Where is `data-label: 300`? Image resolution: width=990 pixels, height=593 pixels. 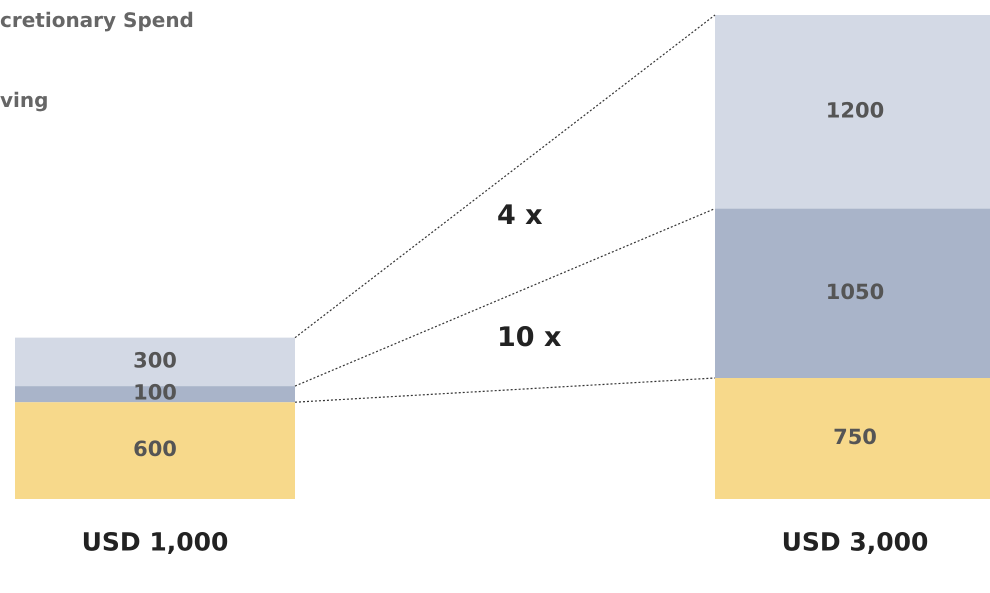 data-label: 300 is located at coordinates (155, 360).